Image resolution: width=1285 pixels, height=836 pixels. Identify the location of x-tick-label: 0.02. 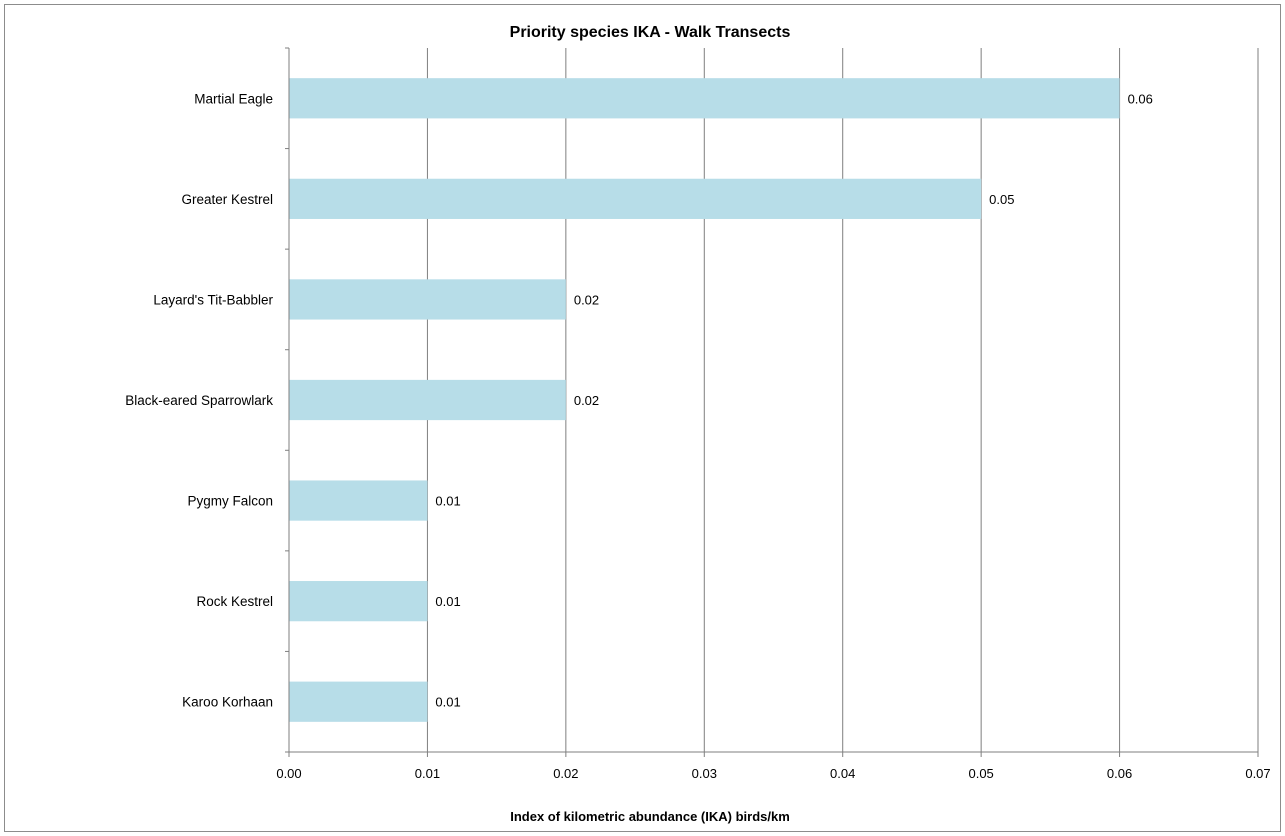
(565, 773).